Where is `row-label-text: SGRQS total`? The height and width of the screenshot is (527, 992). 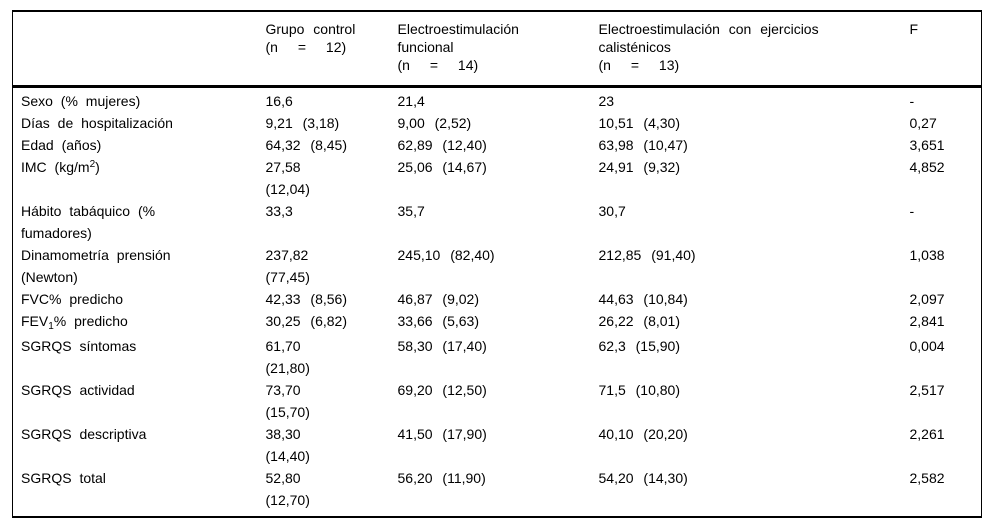
row-label-text: SGRQS total is located at coordinates (63, 478).